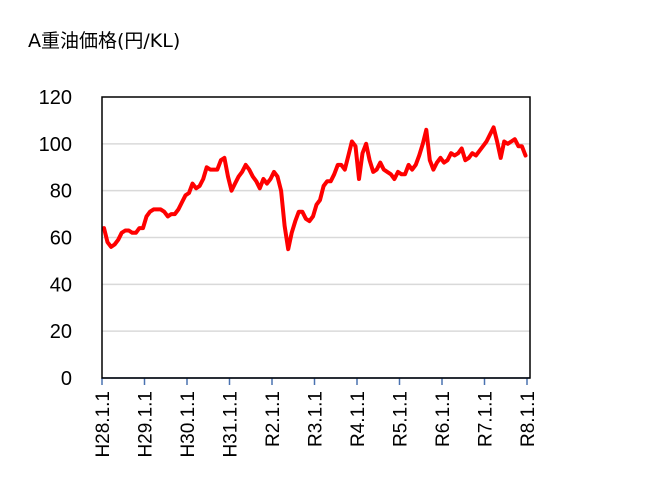 The width and height of the screenshot is (650, 491). I want to click on x-tick-label: R8.1.1, so click(528, 419).